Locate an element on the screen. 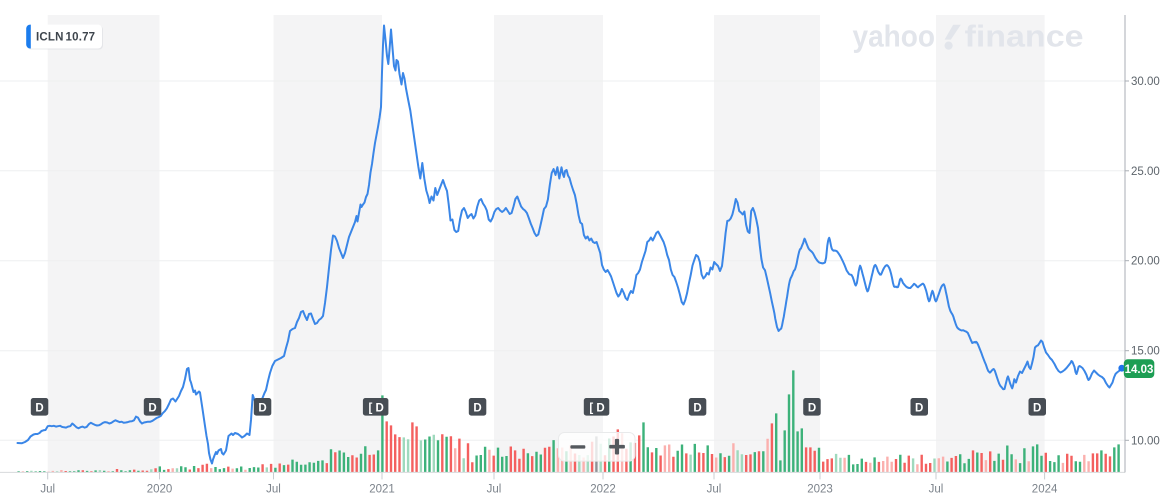 The image size is (1168, 503). svg-text: 2021 is located at coordinates (382, 490).